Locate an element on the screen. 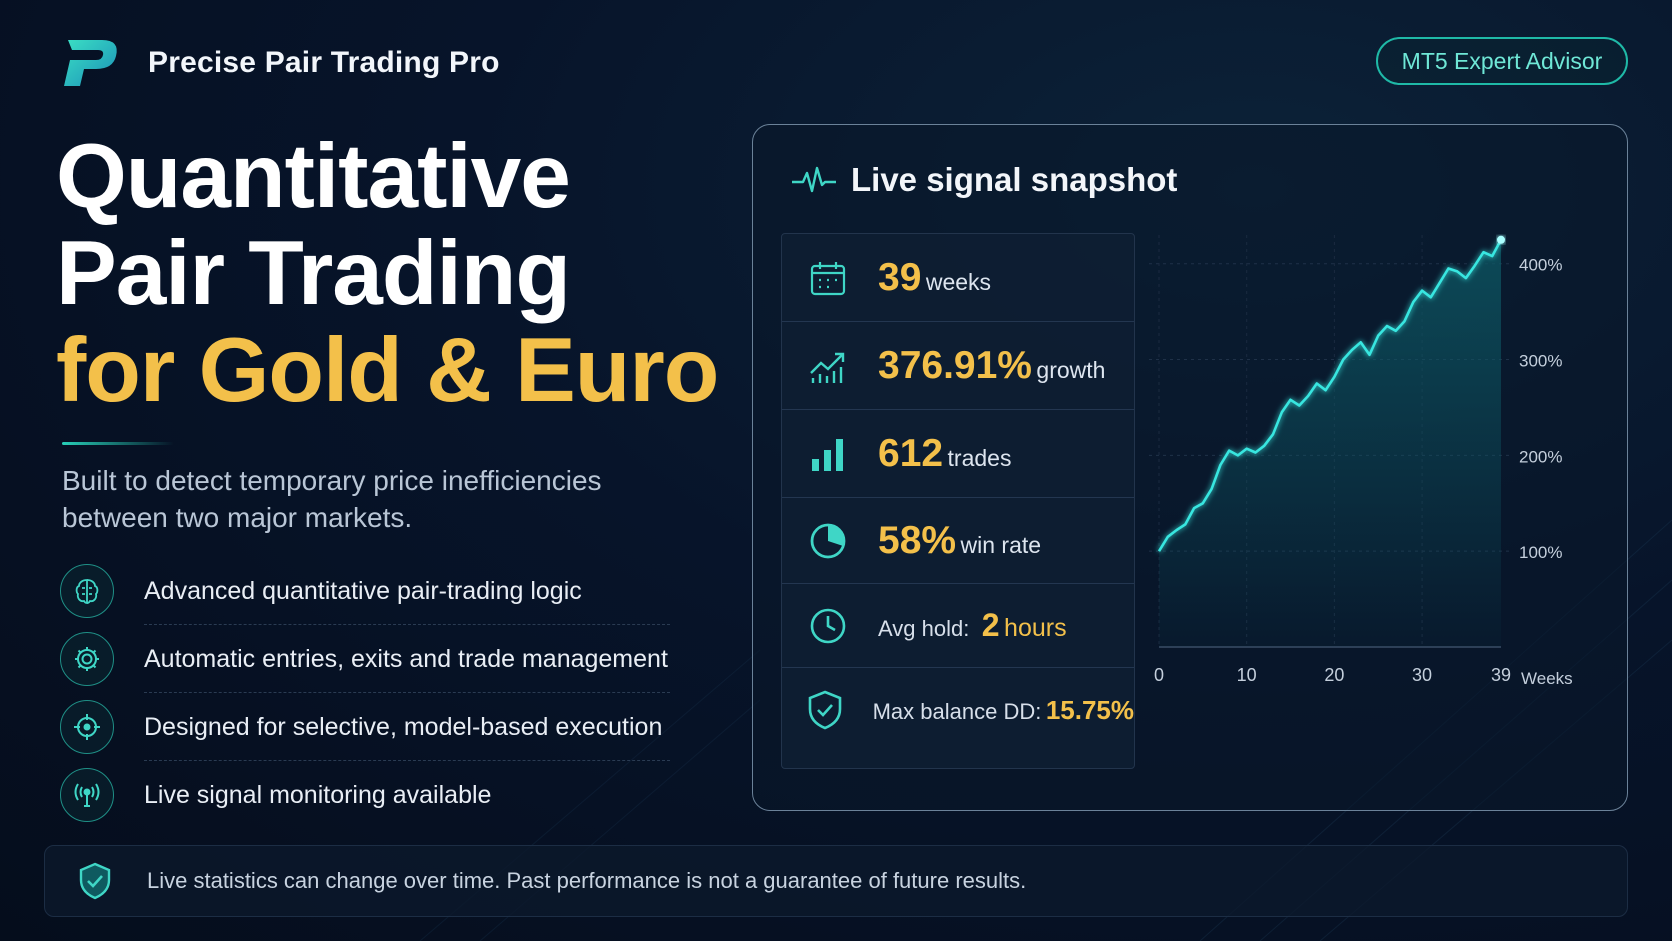  stat-hold: Avg hold: 2 hours is located at coordinates (958, 626).